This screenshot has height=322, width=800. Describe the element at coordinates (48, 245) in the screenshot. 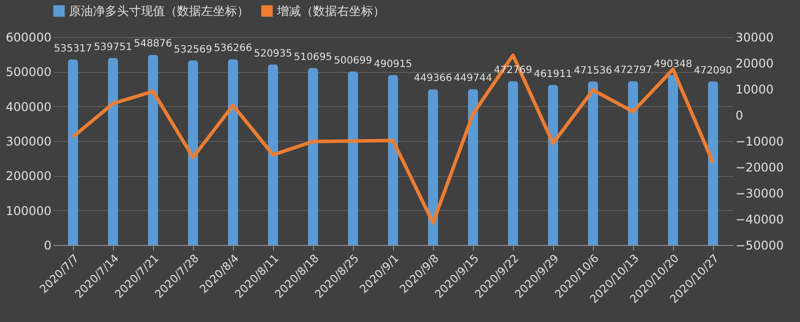

I see `y-tick-label: 0` at that location.